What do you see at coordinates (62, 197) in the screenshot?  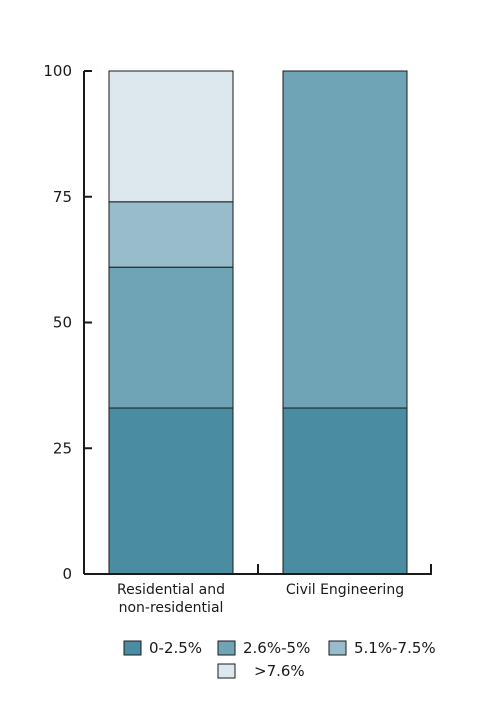 I see `y-tick-label-3: 75` at bounding box center [62, 197].